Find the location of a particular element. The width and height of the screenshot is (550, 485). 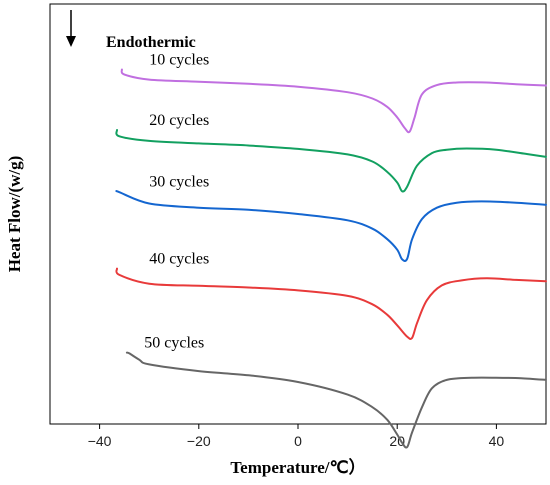

x-tick-label: 40 is located at coordinates (497, 441).